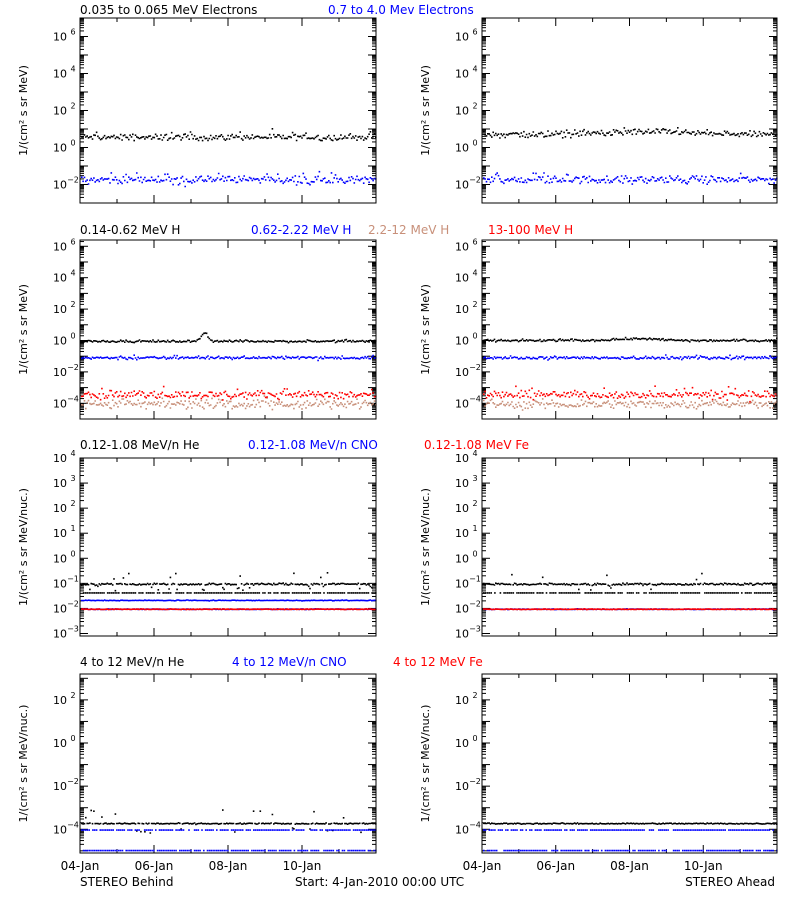  Describe the element at coordinates (408, 230) in the screenshot. I see `chart-title-part: 2.2-12 MeV H` at that location.